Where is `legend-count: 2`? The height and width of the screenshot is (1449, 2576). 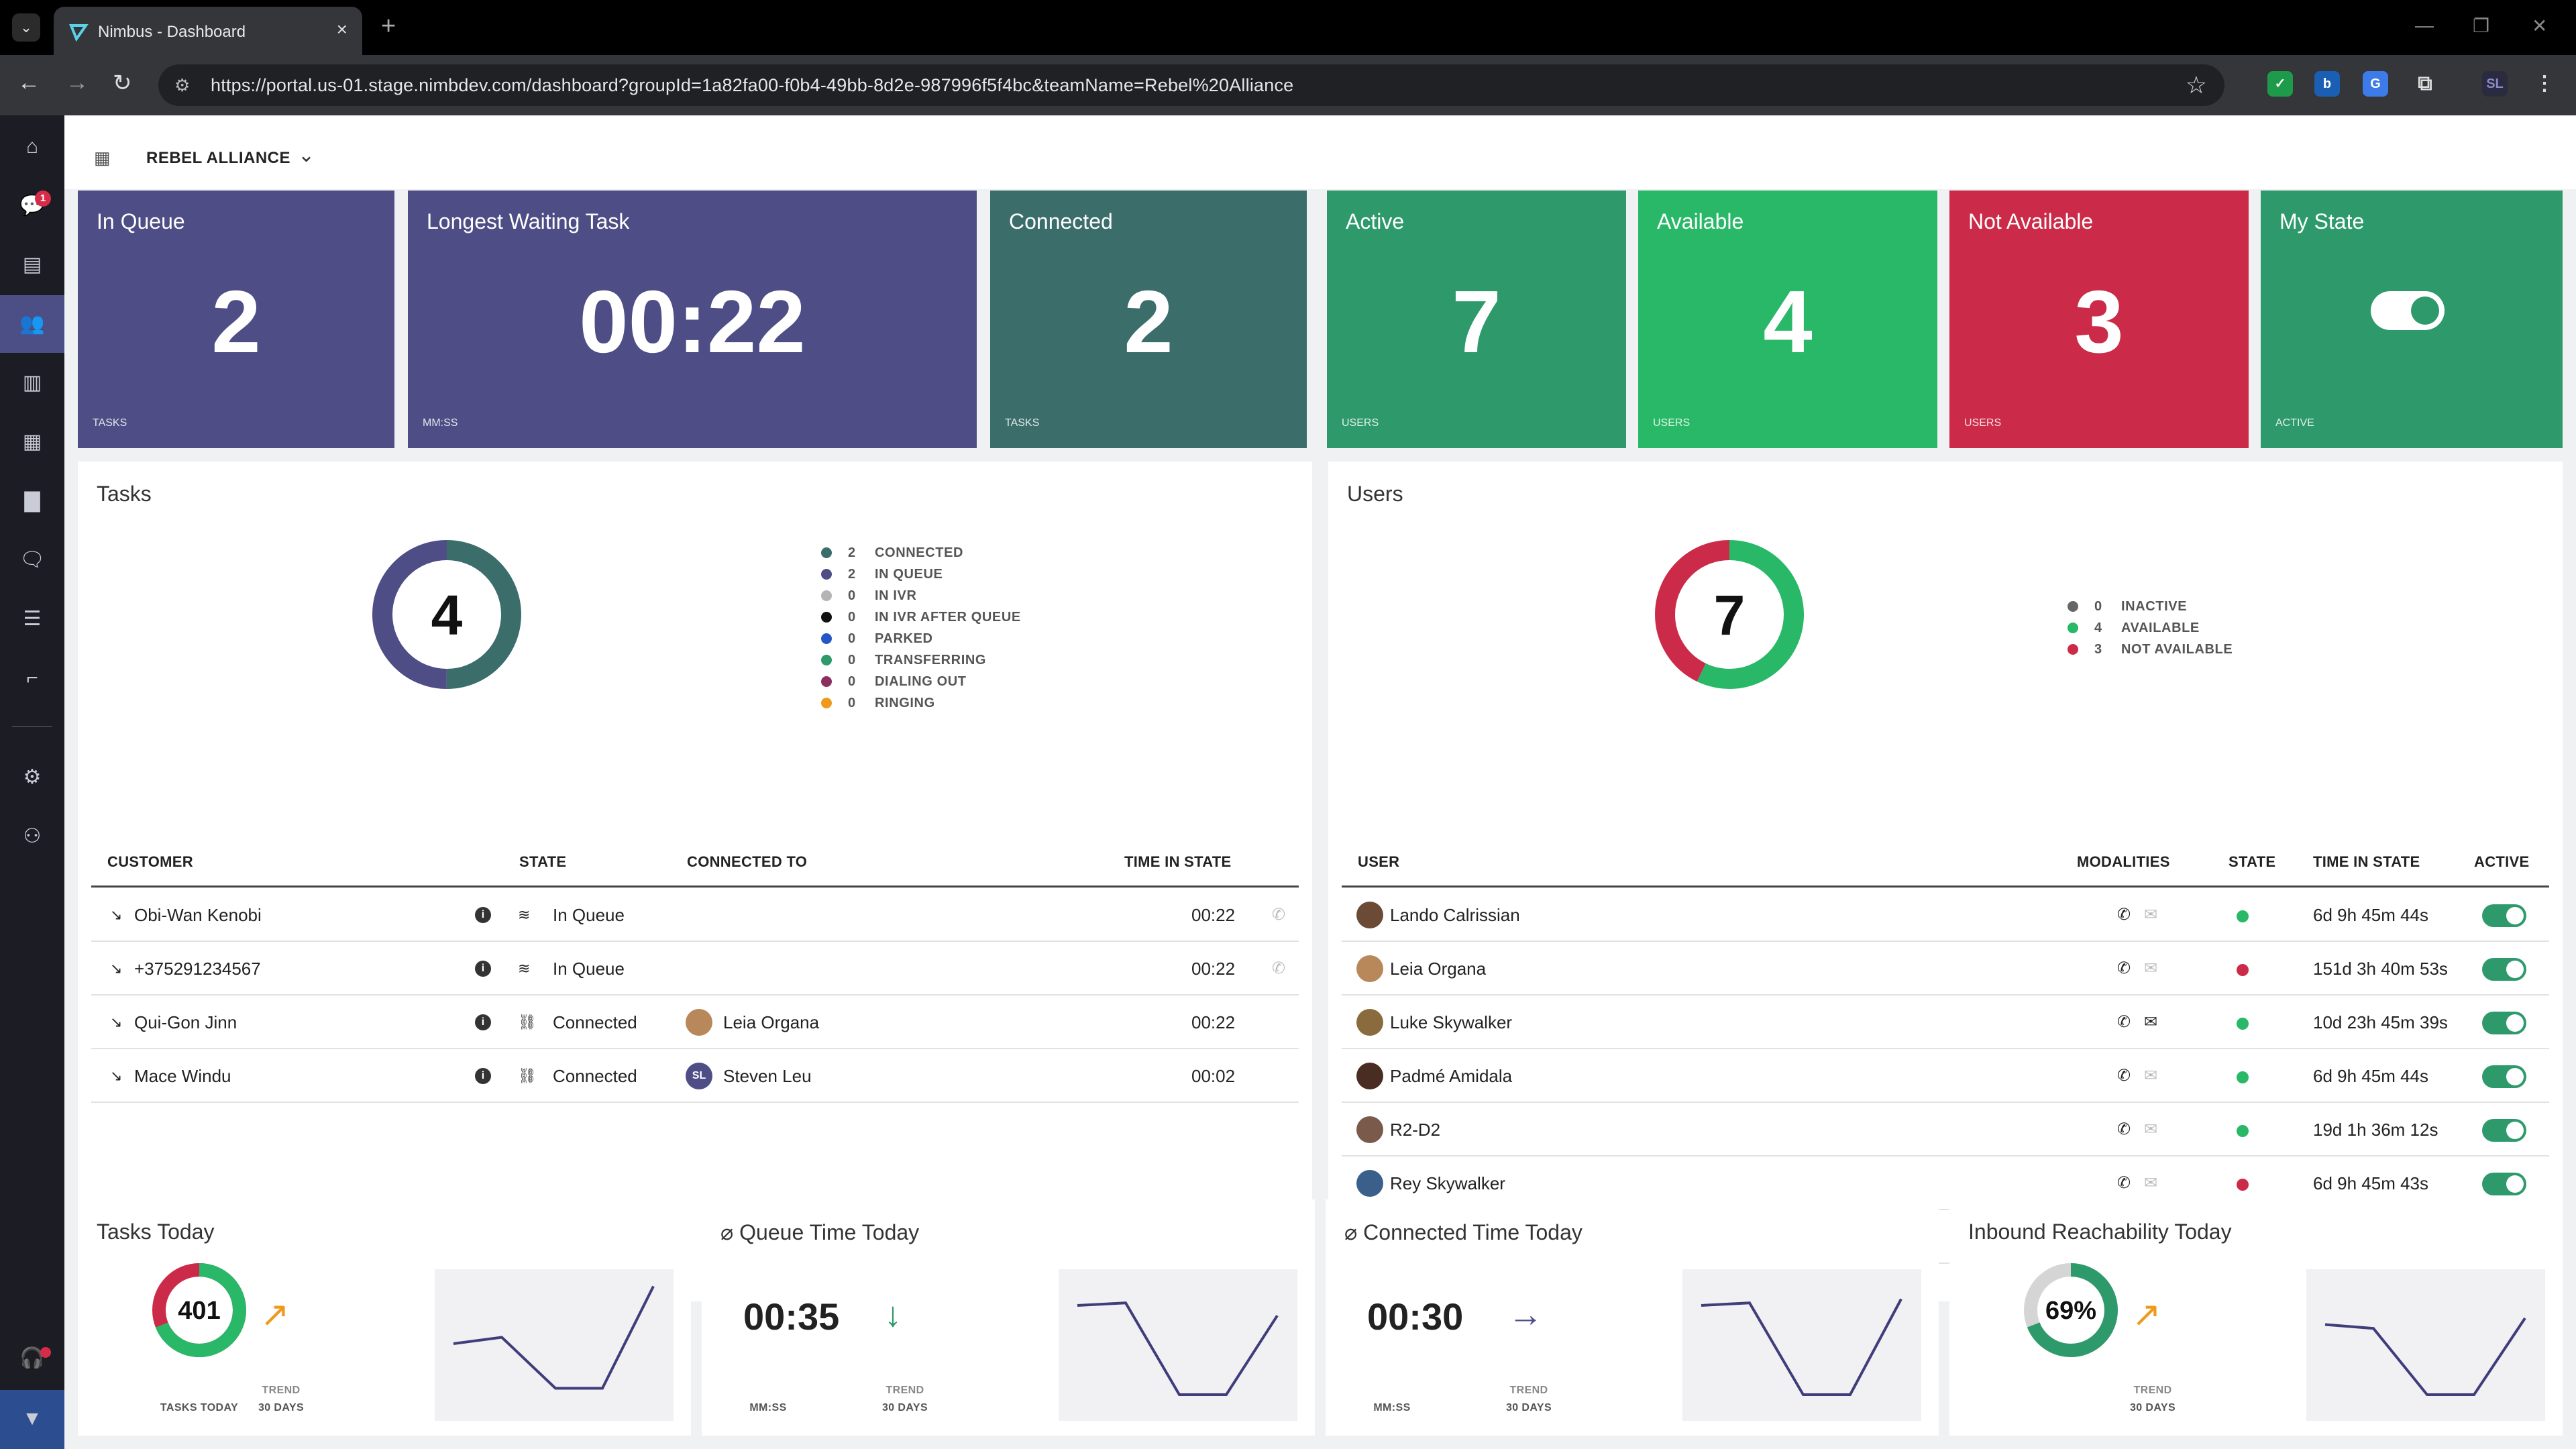 legend-count: 2 is located at coordinates (852, 574).